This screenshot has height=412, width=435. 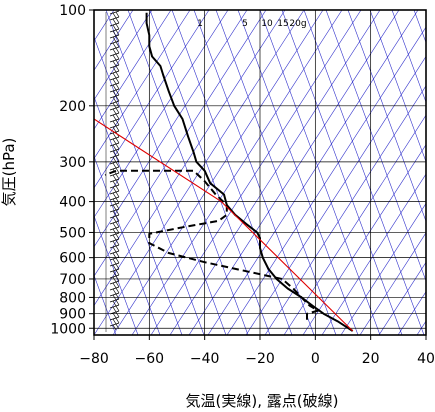 What do you see at coordinates (68, 329) in the screenshot?
I see `y-tick-label: 1000` at bounding box center [68, 329].